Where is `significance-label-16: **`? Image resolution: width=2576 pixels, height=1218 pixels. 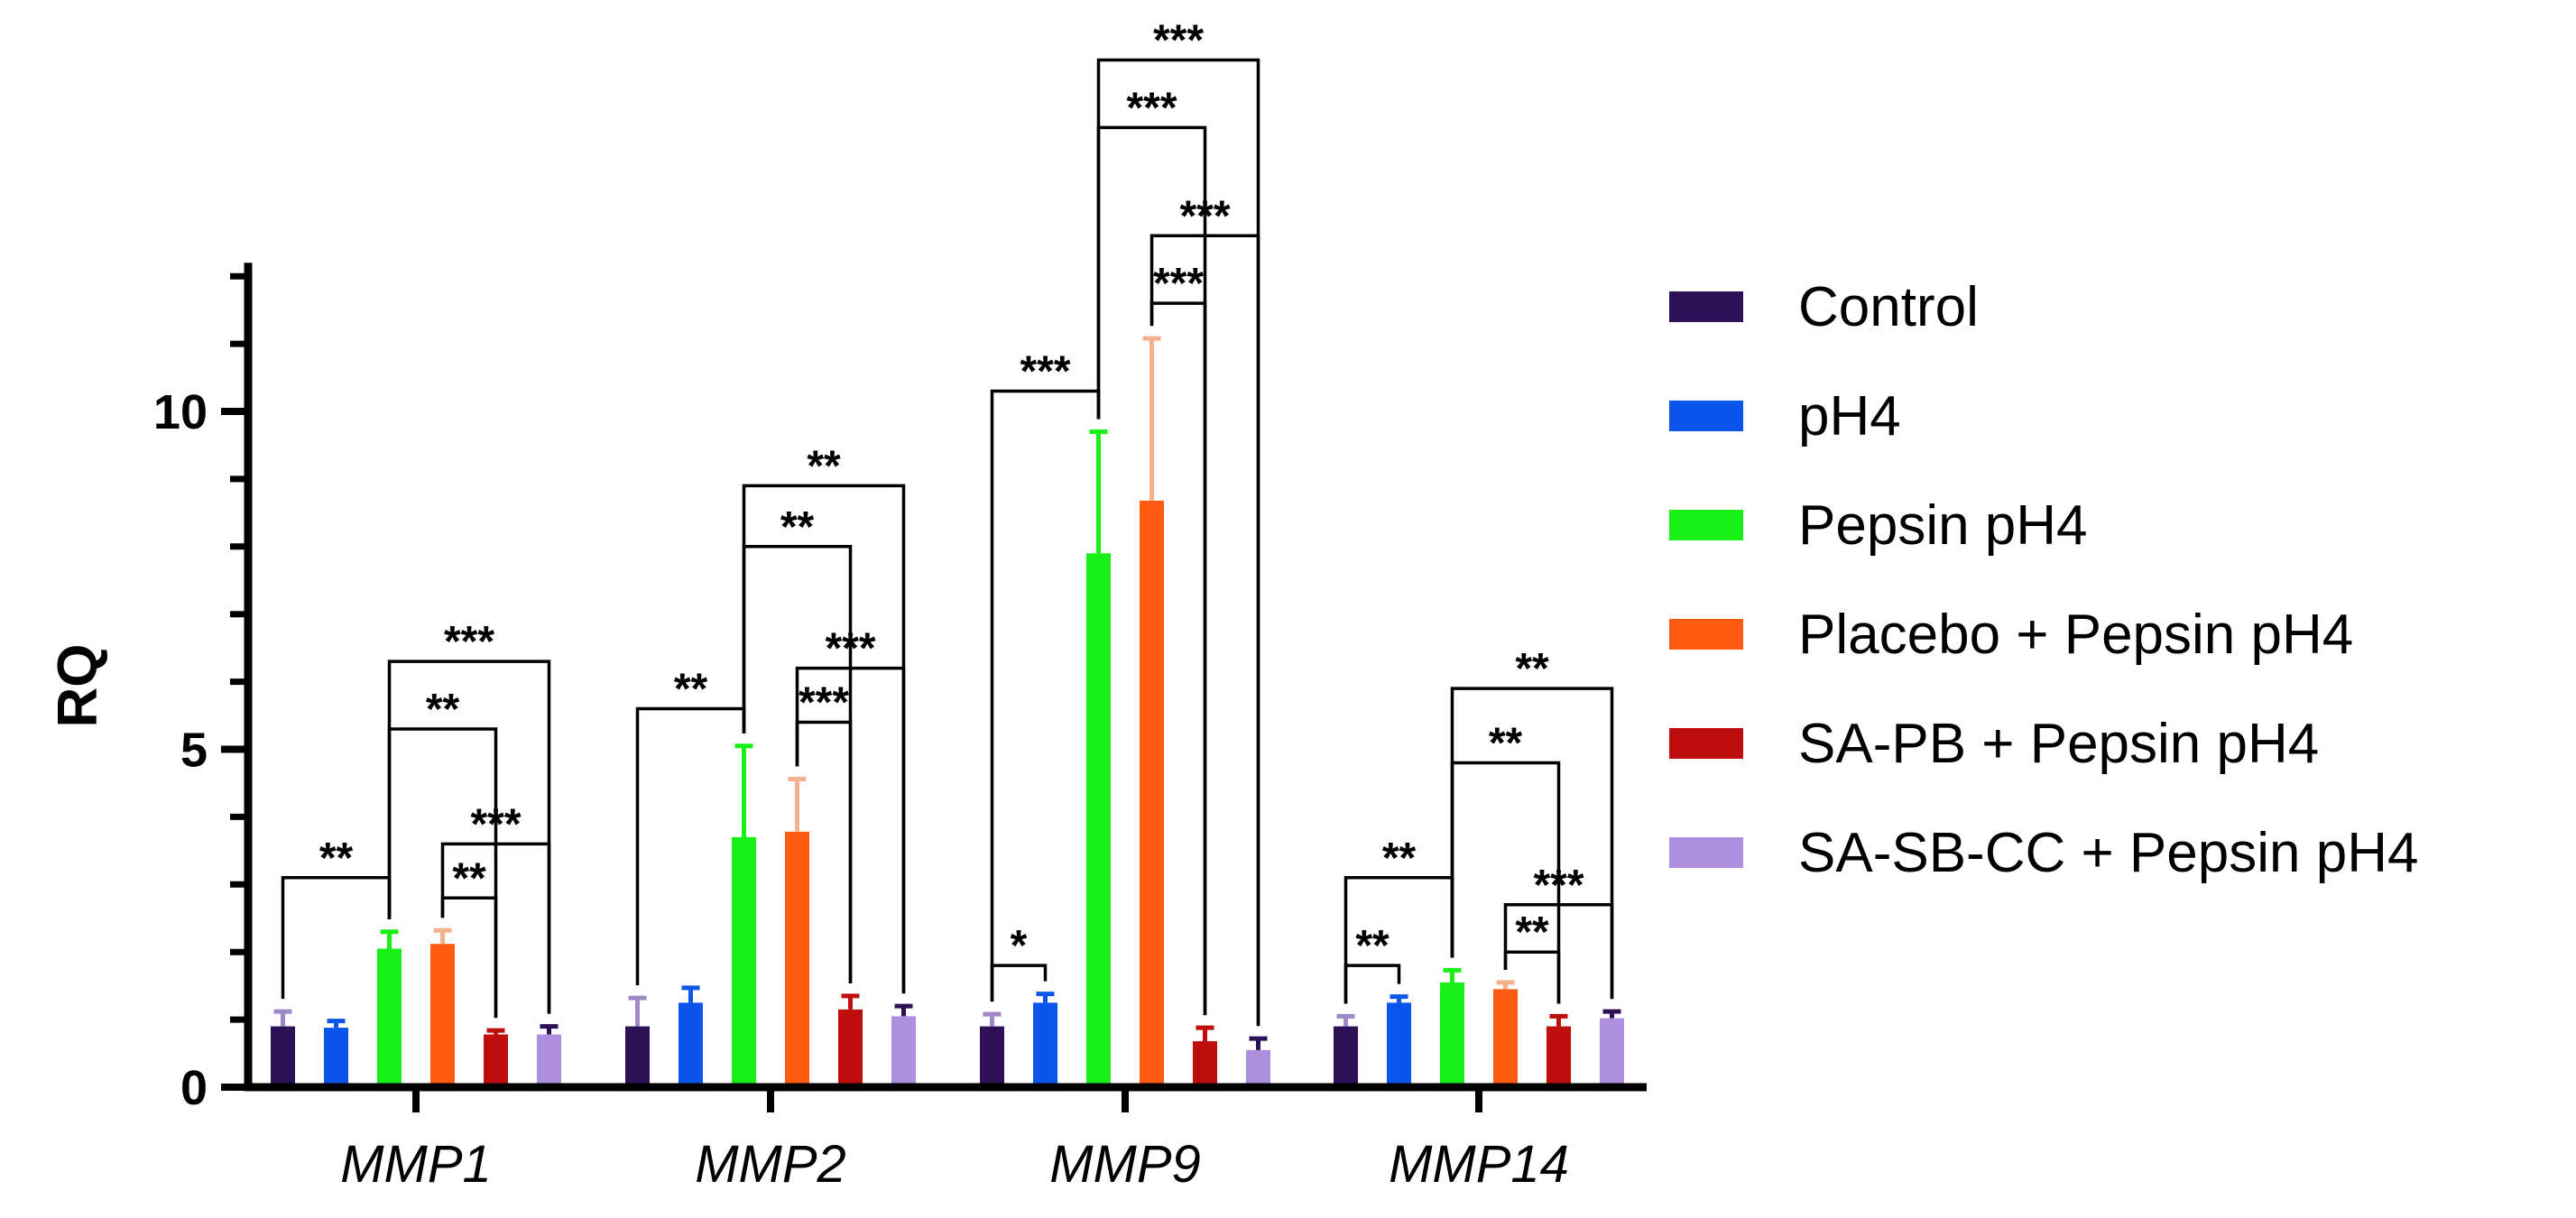
significance-label-16: ** is located at coordinates (1372, 946).